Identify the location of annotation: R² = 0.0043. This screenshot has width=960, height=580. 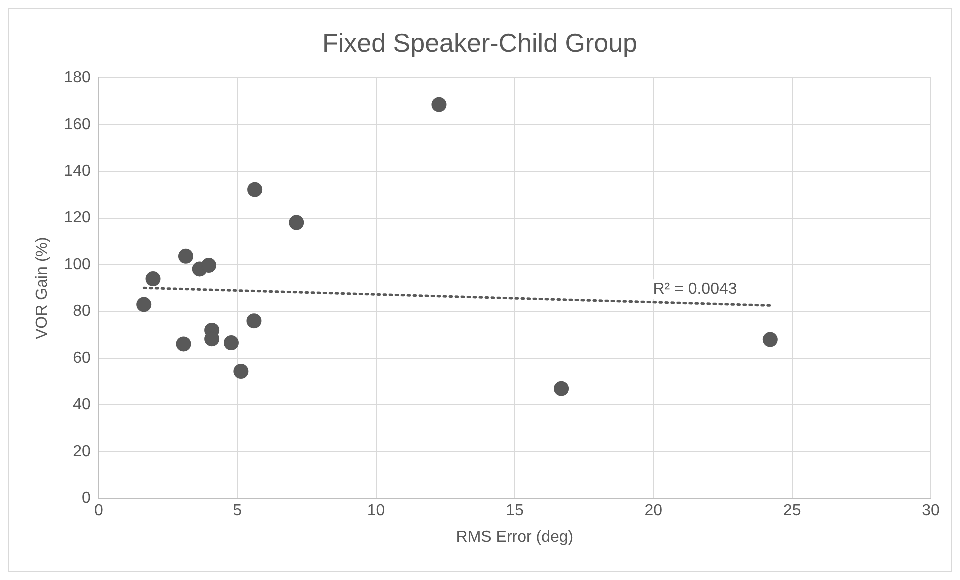
(695, 289).